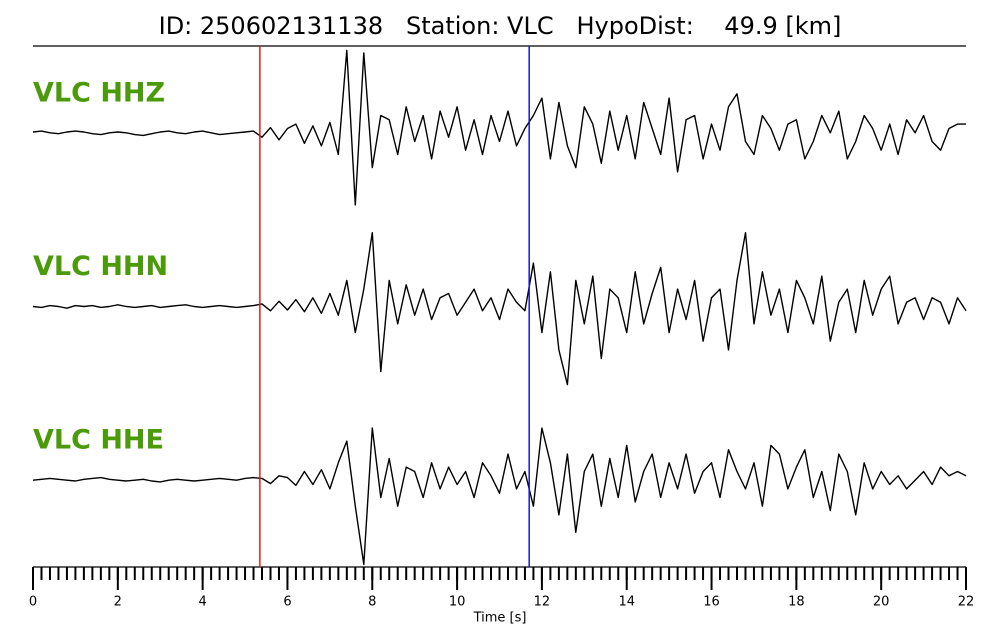 This screenshot has height=640, width=1000. What do you see at coordinates (372, 602) in the screenshot?
I see `x-tick-label: 8` at bounding box center [372, 602].